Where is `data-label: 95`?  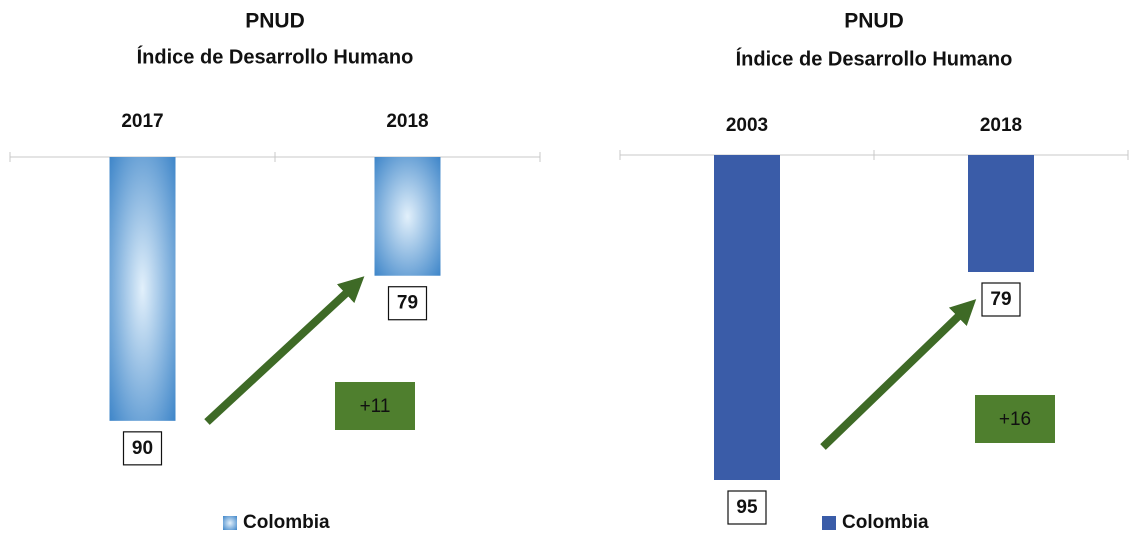
data-label: 95 is located at coordinates (747, 507).